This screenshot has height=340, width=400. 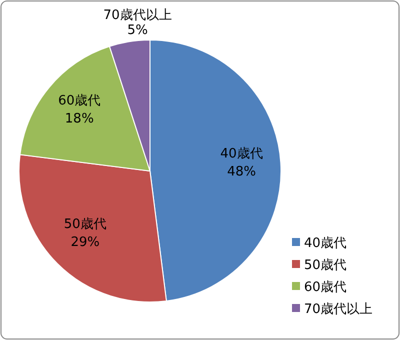 I want to click on slice-label: 60歳代, so click(x=79, y=101).